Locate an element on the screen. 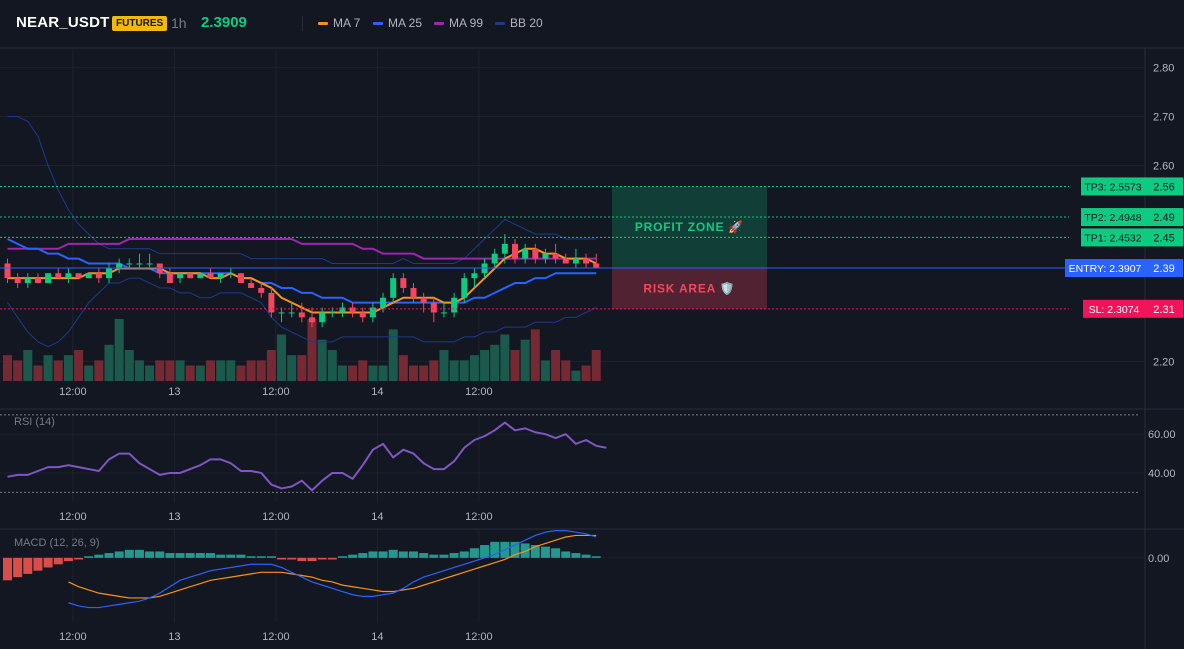 The height and width of the screenshot is (649, 1184). level-axis-tag-entry is located at coordinates (1164, 268).